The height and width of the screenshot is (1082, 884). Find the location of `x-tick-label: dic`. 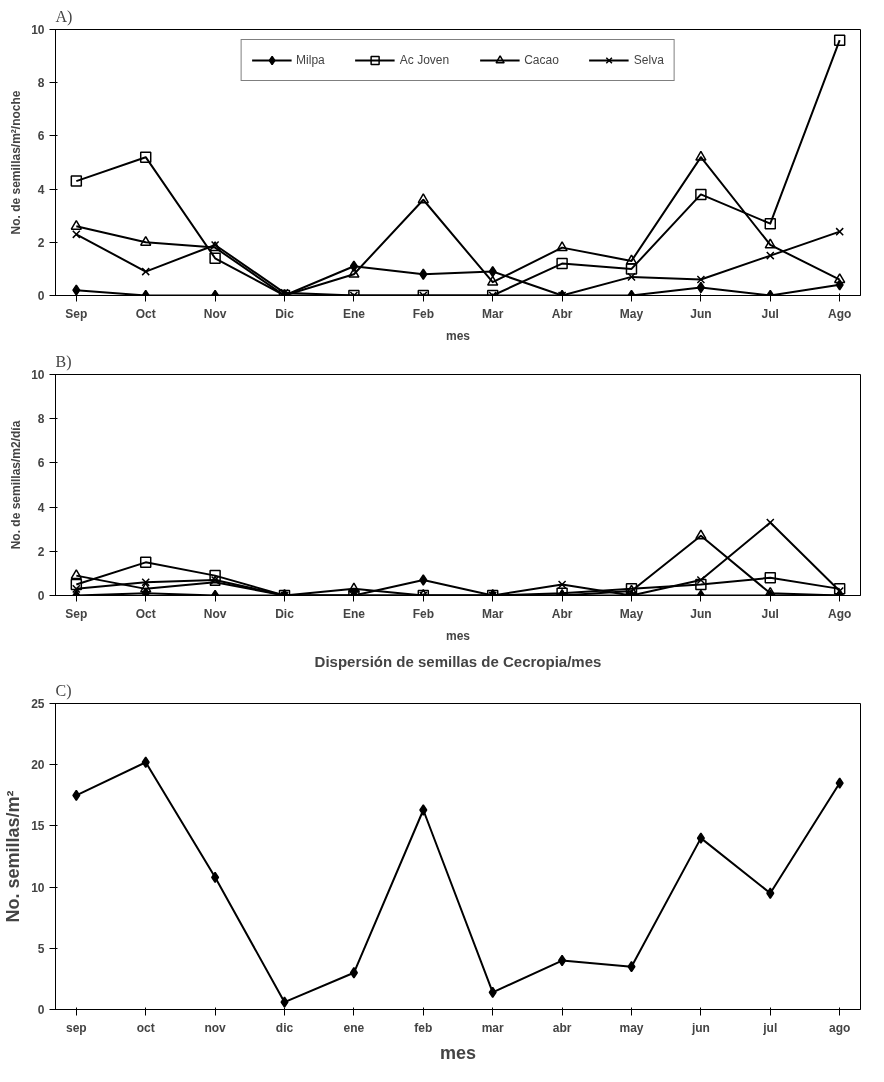

x-tick-label: dic is located at coordinates (284, 1027).